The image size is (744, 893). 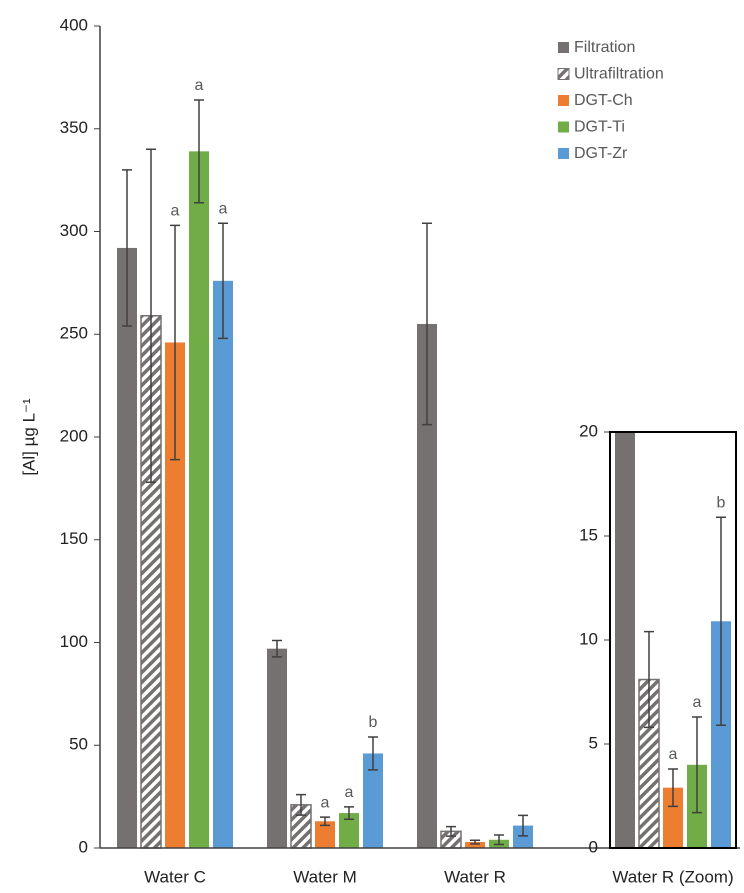 What do you see at coordinates (588, 534) in the screenshot?
I see `y-tick-label: 15` at bounding box center [588, 534].